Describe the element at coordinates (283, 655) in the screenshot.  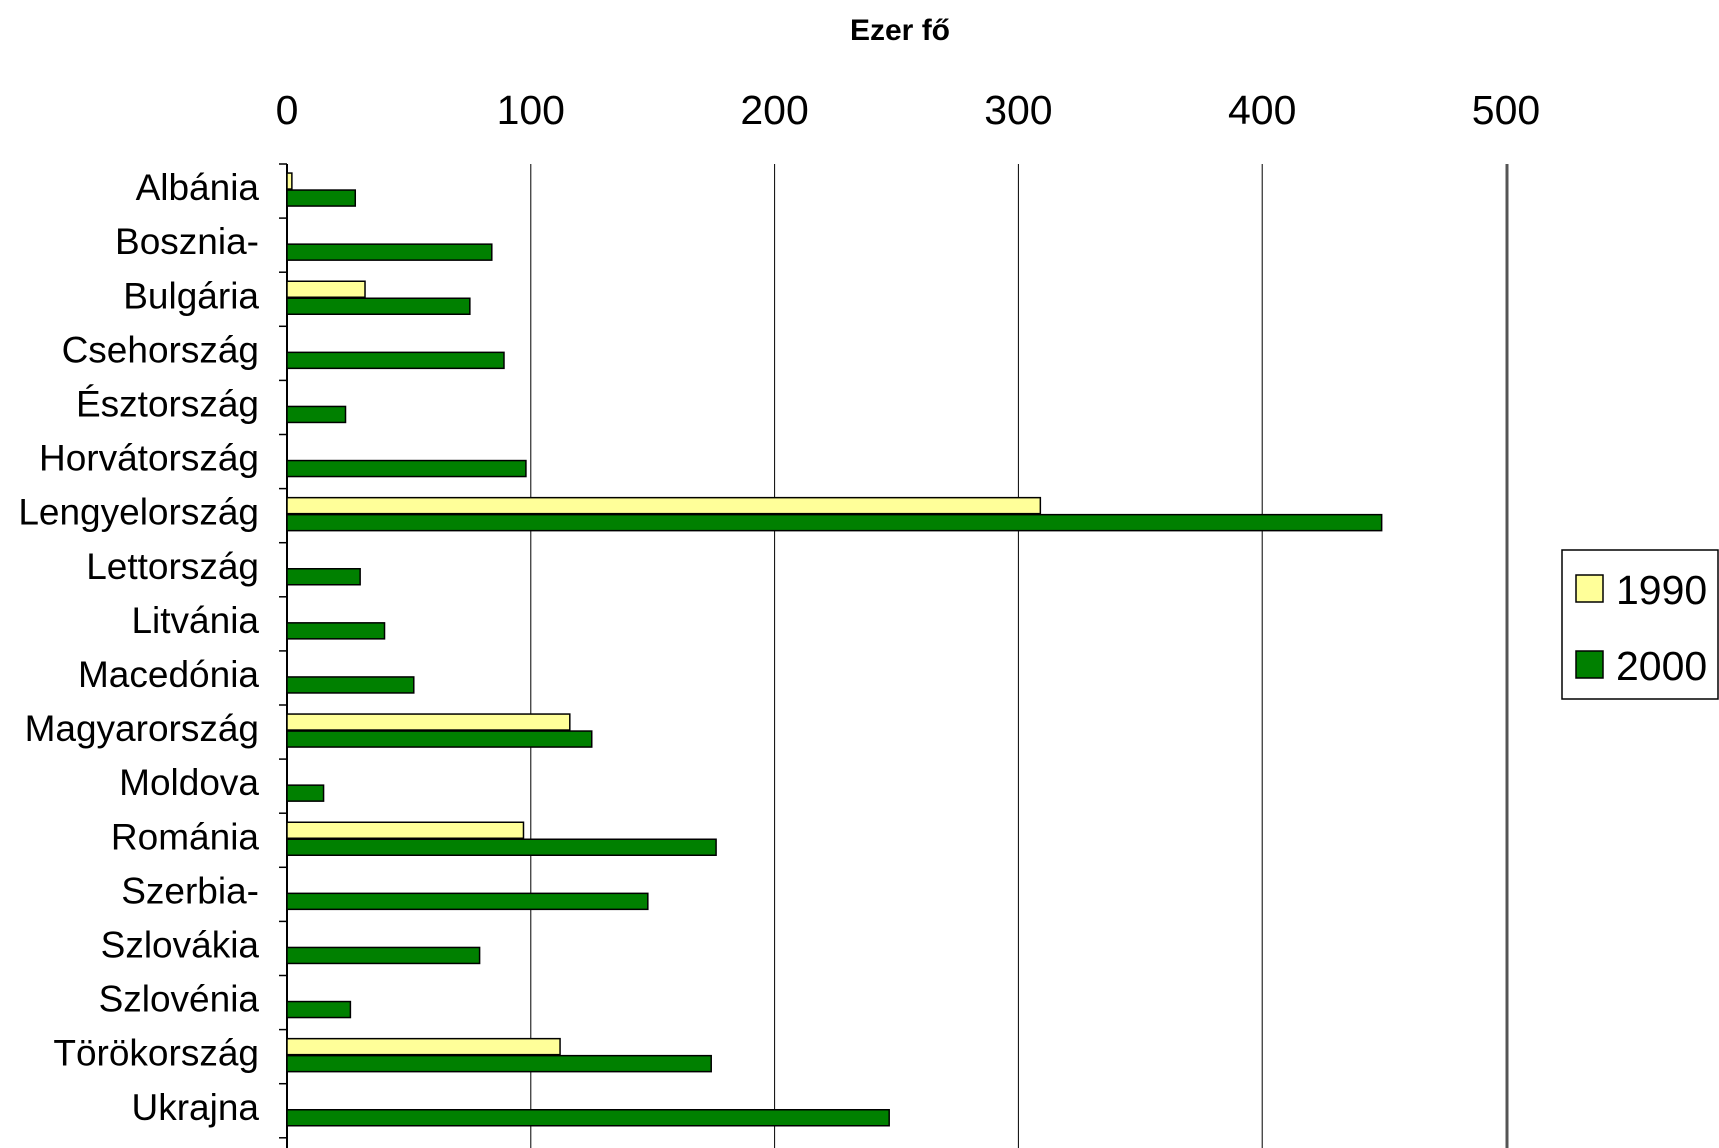
I see `y-axis` at that location.